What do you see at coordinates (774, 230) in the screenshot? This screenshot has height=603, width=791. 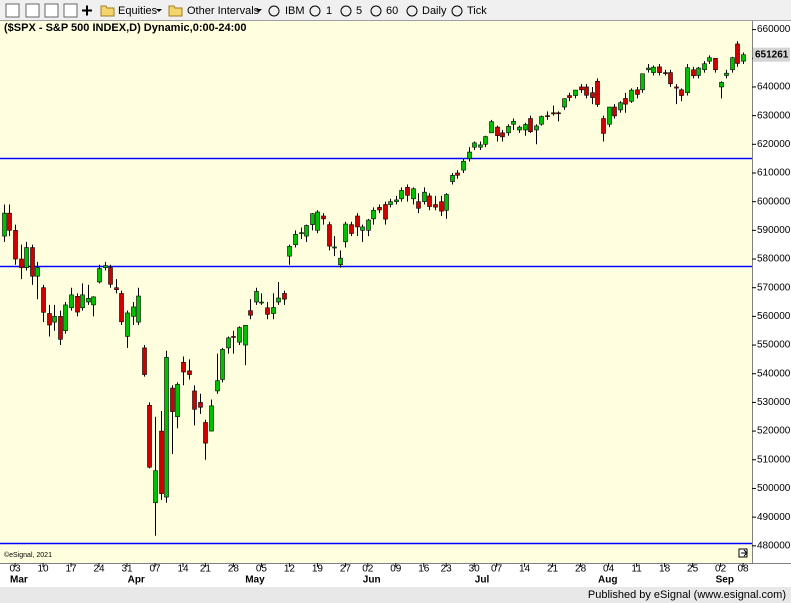 I see `y-tick-label: 590000` at bounding box center [774, 230].